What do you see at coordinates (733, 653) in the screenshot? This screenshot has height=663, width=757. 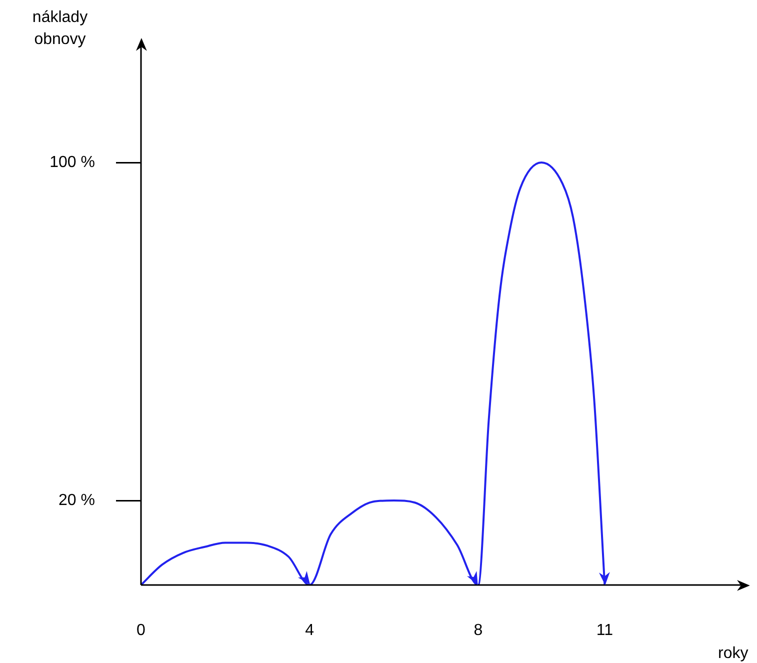 I see `x-axis-title: roky` at bounding box center [733, 653].